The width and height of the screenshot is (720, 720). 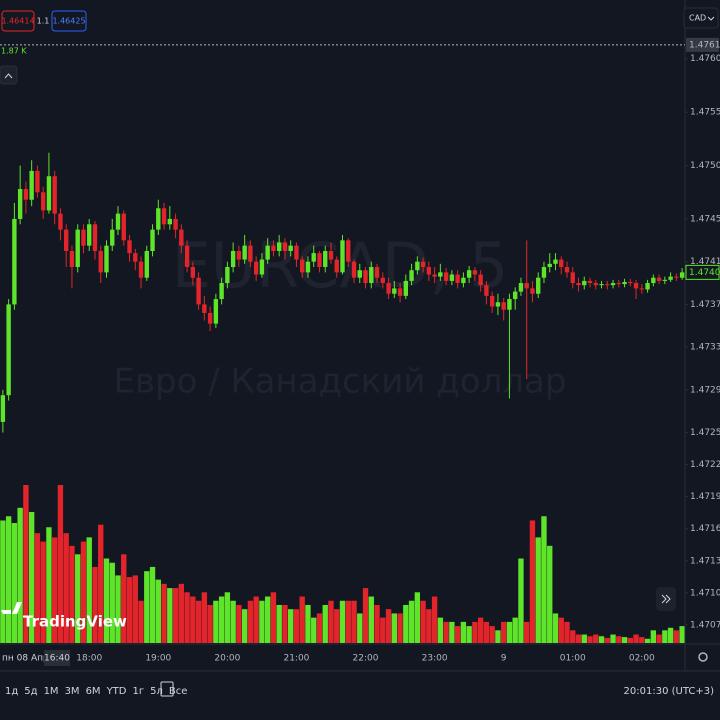 What do you see at coordinates (9, 75) in the screenshot?
I see `collapse-button` at bounding box center [9, 75].